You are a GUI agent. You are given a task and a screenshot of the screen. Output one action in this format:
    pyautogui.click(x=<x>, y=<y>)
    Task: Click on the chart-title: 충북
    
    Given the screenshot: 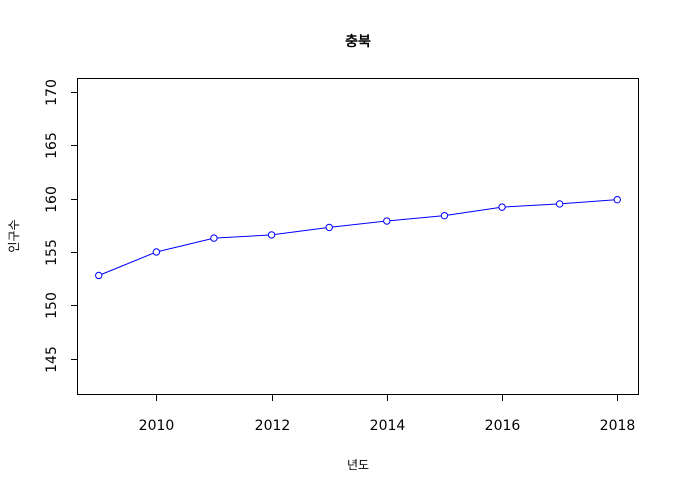 What is the action you would take?
    pyautogui.click(x=358, y=42)
    